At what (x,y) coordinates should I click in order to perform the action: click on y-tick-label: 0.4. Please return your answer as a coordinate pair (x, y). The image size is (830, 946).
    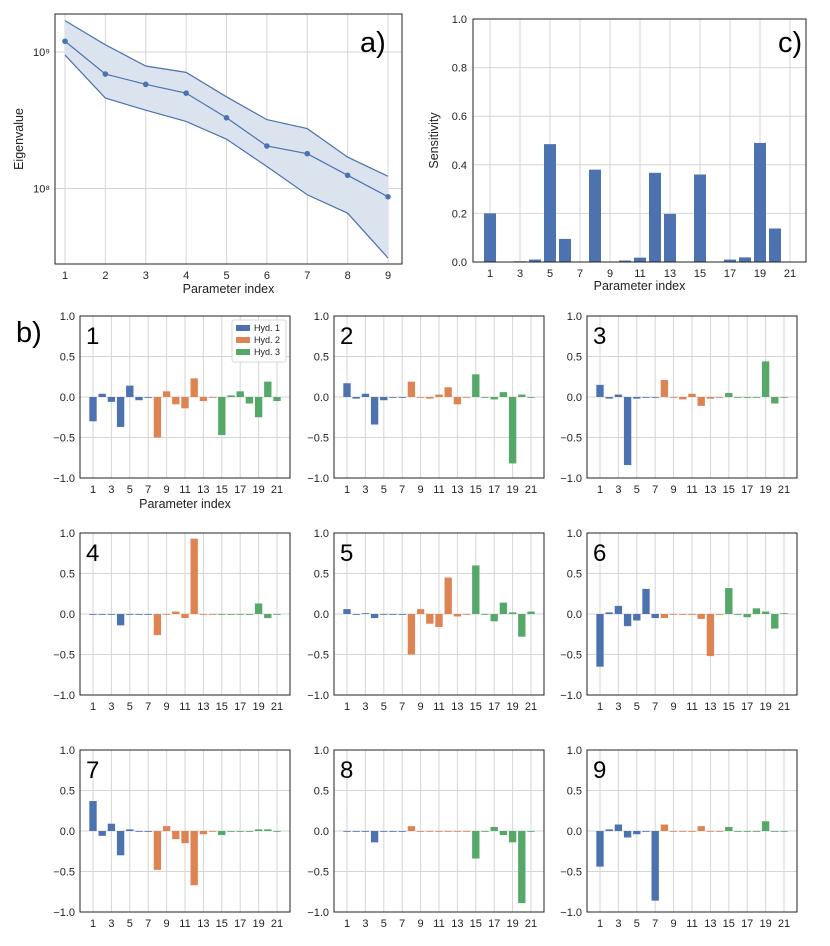
    Looking at the image, I should click on (459, 166).